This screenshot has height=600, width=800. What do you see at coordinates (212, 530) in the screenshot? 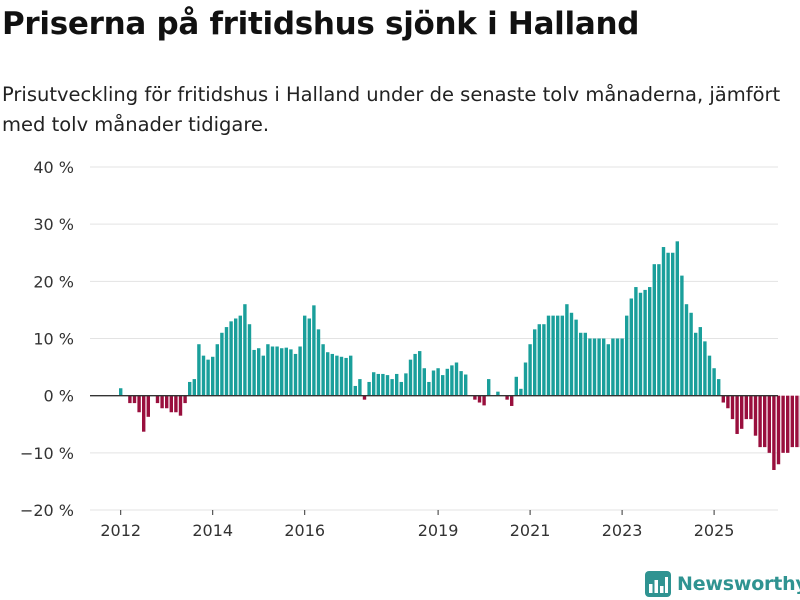
I see `x-tick-label: 2014` at bounding box center [212, 530].